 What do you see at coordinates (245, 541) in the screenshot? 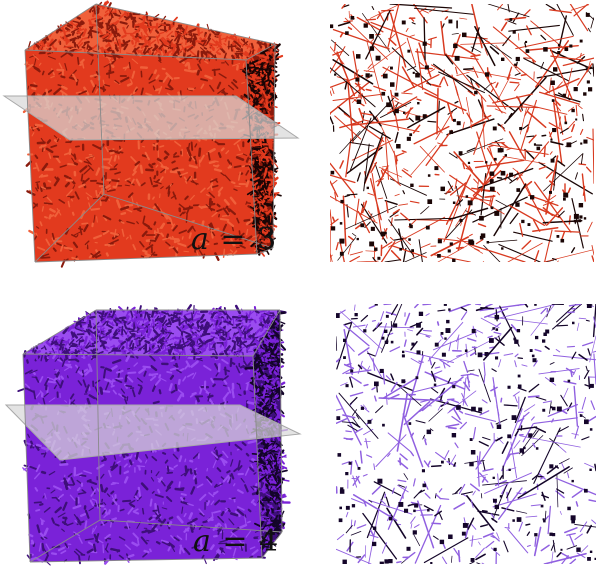
I see `label-equation: = 4` at bounding box center [245, 541].